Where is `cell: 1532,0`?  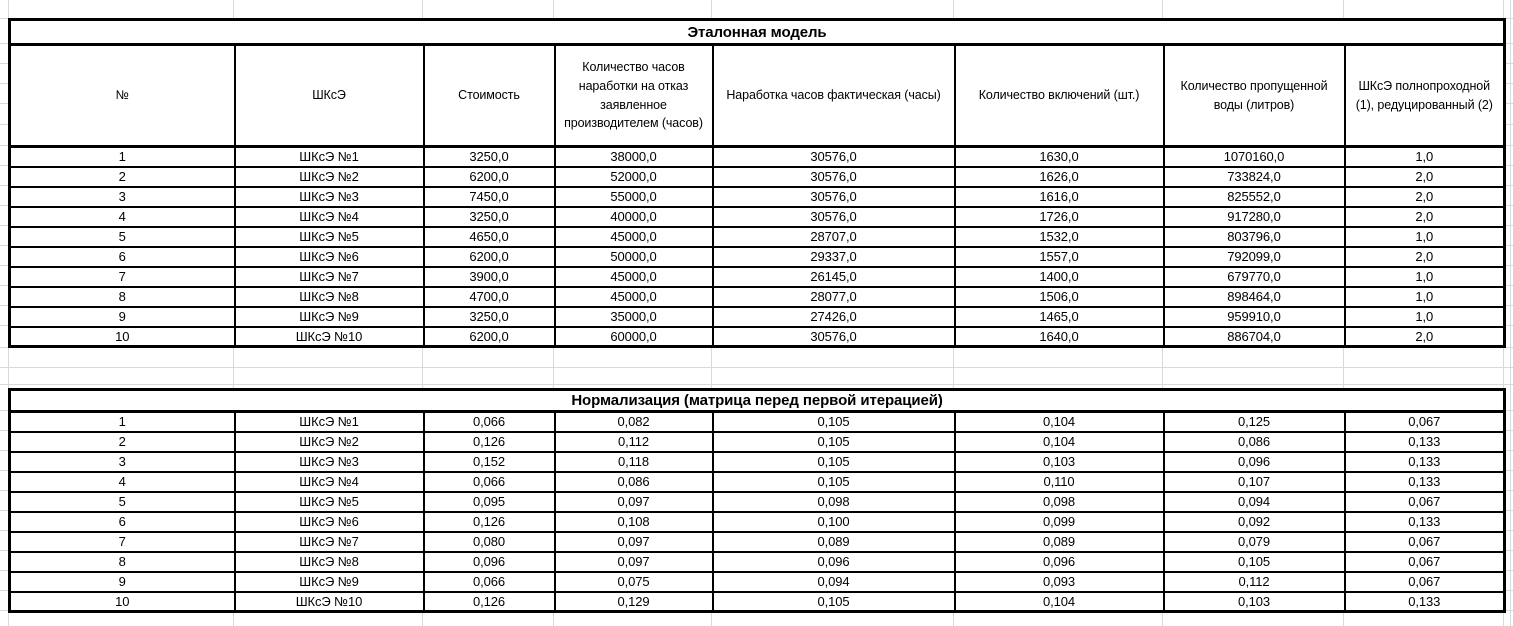
cell: 1532,0 is located at coordinates (1059, 236).